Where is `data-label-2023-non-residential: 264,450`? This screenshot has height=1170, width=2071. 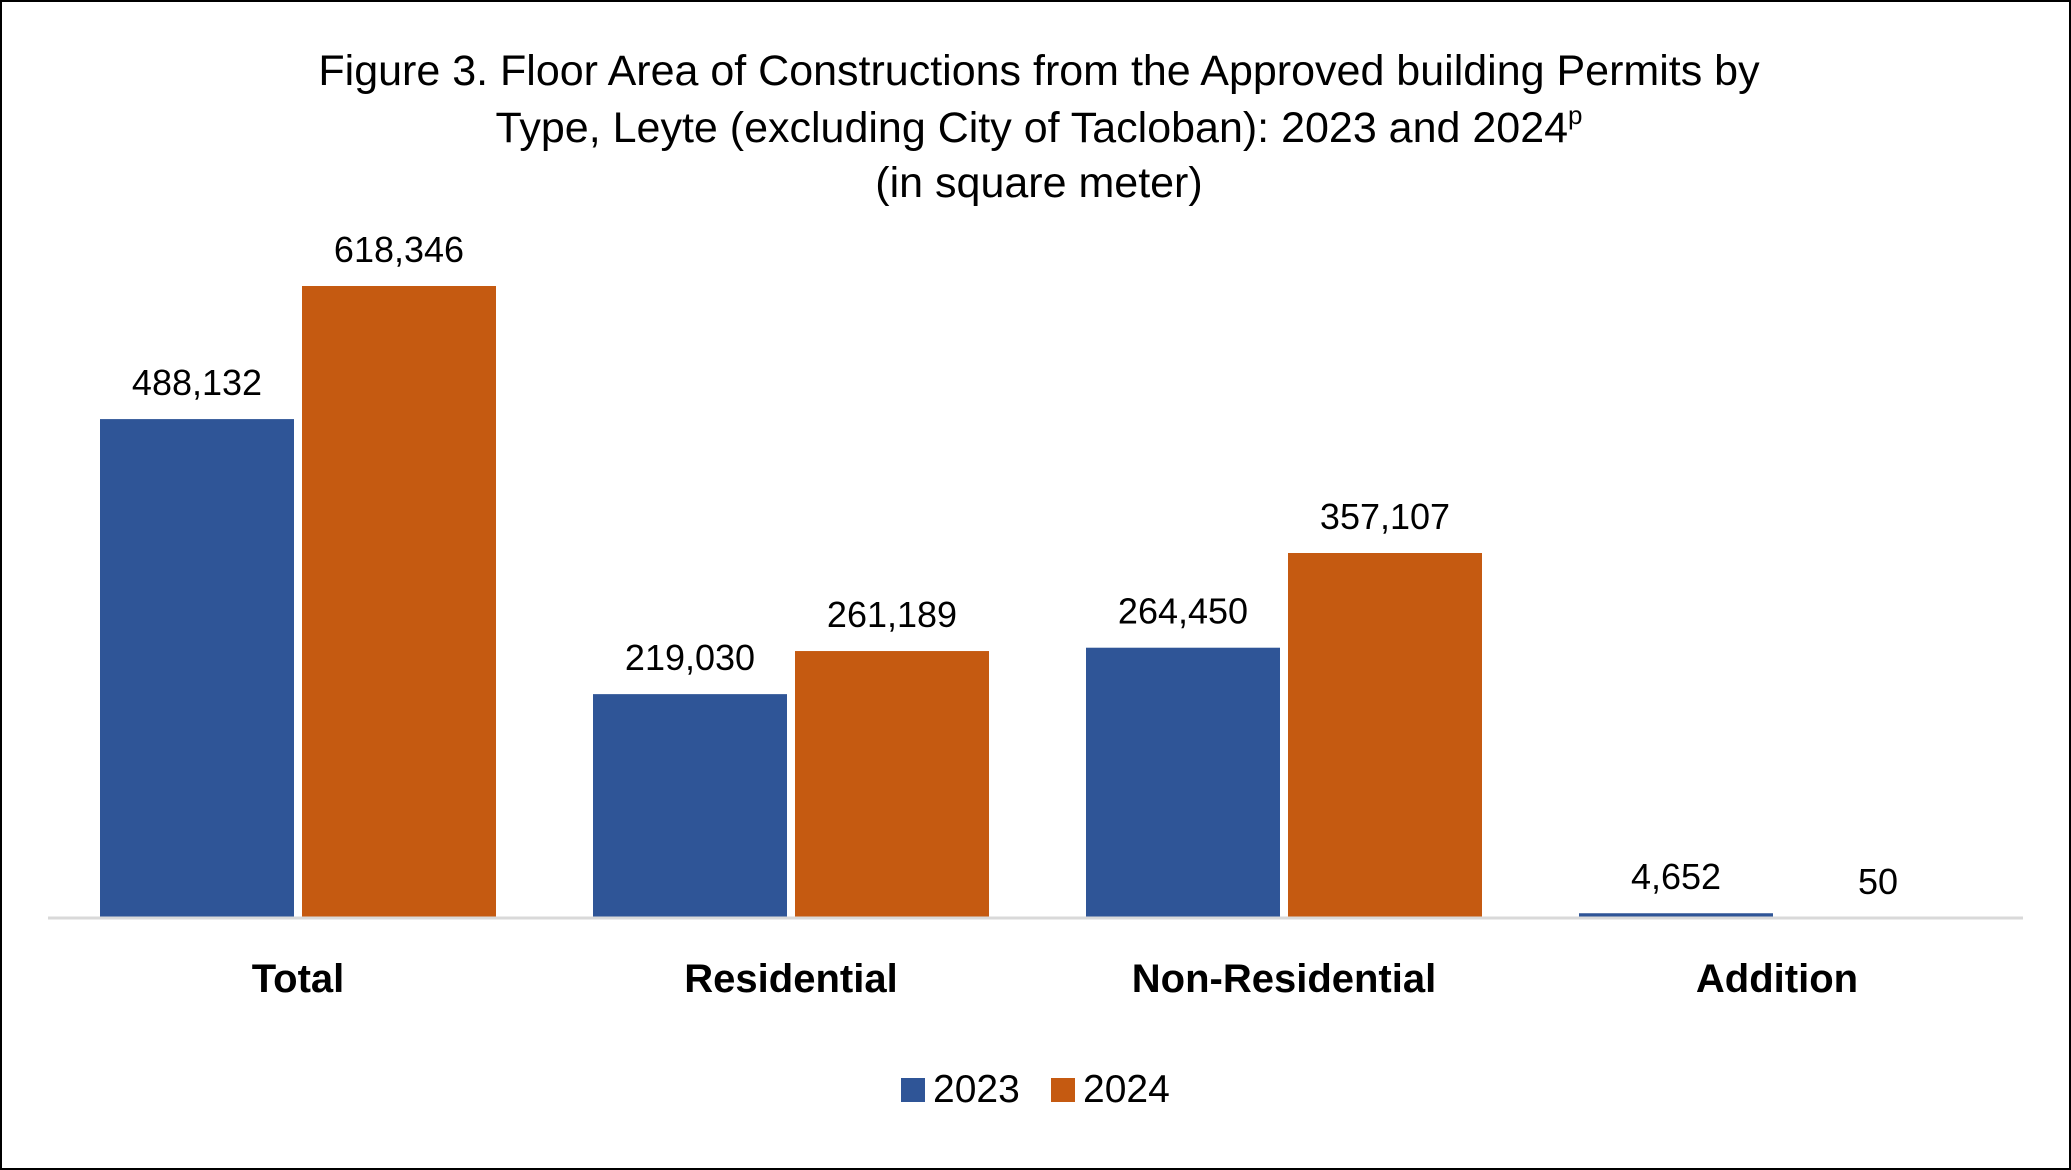 data-label-2023-non-residential: 264,450 is located at coordinates (1183, 611).